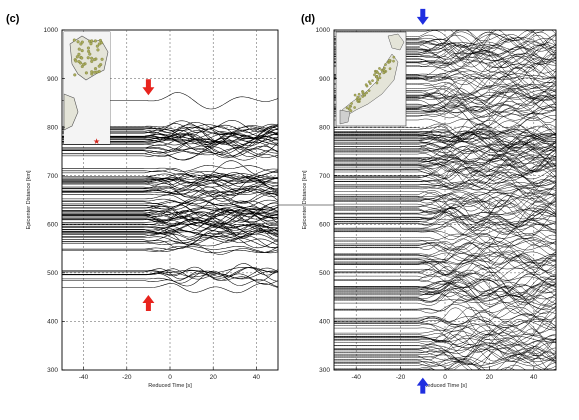 The image size is (579, 420). I want to click on arrows-c, so click(148, 195).